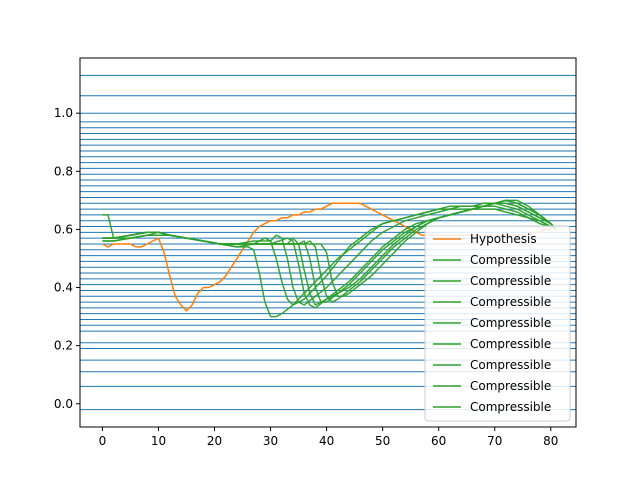 Image resolution: width=640 pixels, height=485 pixels. I want to click on y-tick-label: 0.6, so click(63, 229).